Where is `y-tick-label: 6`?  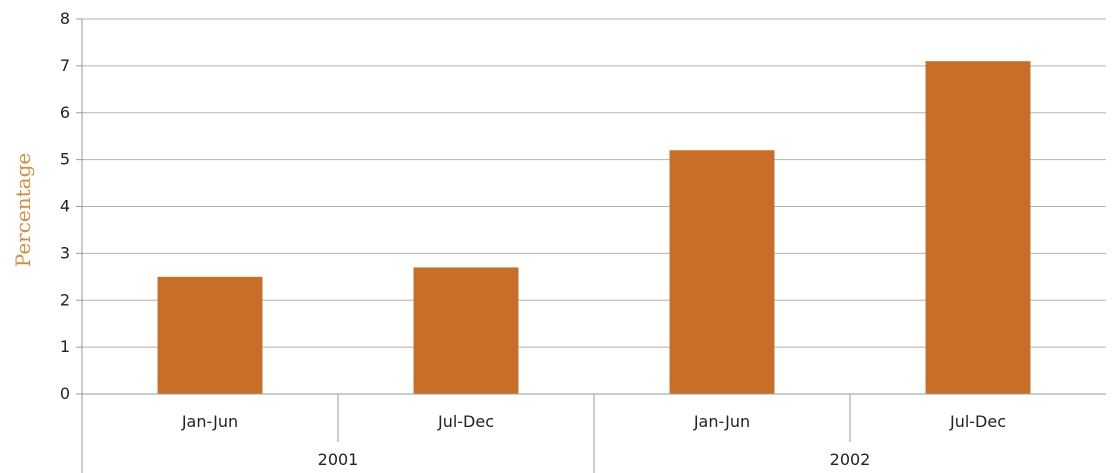
y-tick-label: 6 is located at coordinates (65, 112).